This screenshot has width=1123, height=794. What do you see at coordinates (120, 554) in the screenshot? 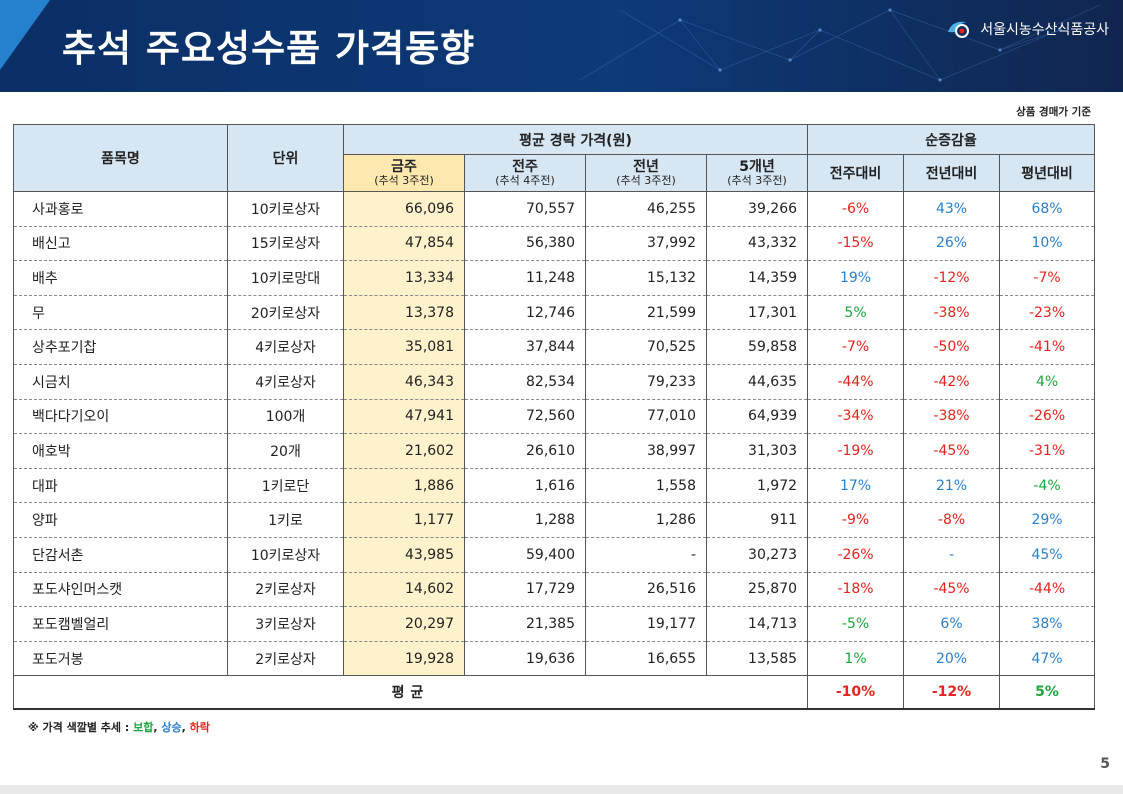
I see `item-name: 단감서촌` at bounding box center [120, 554].